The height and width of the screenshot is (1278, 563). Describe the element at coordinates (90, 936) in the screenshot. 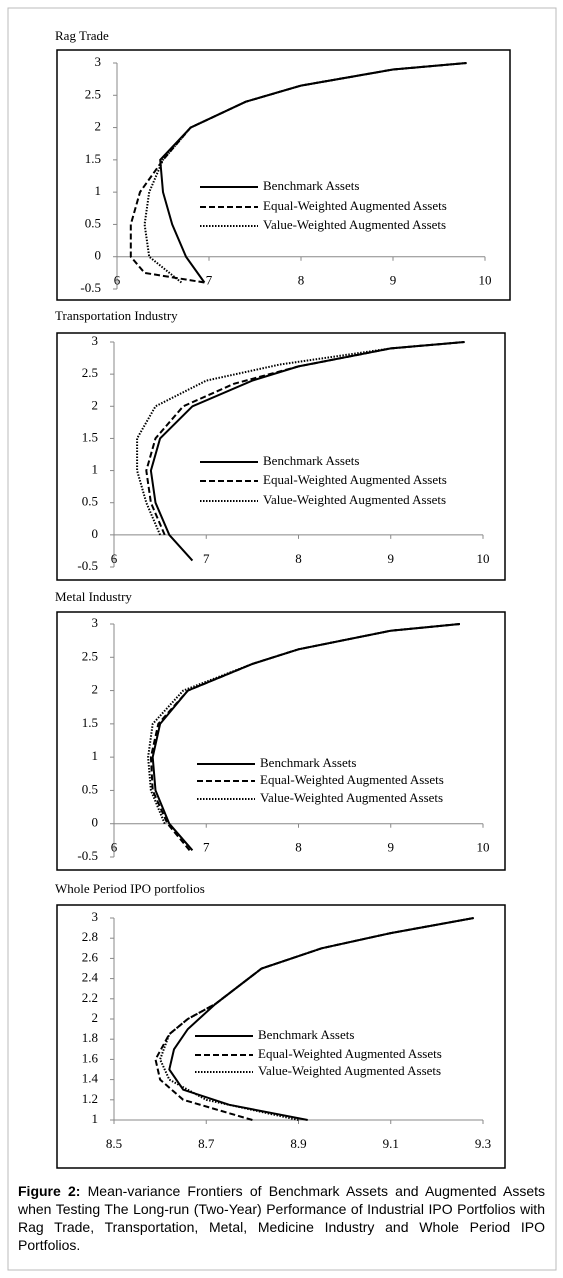

I see `y-tick-label: 2.8` at that location.